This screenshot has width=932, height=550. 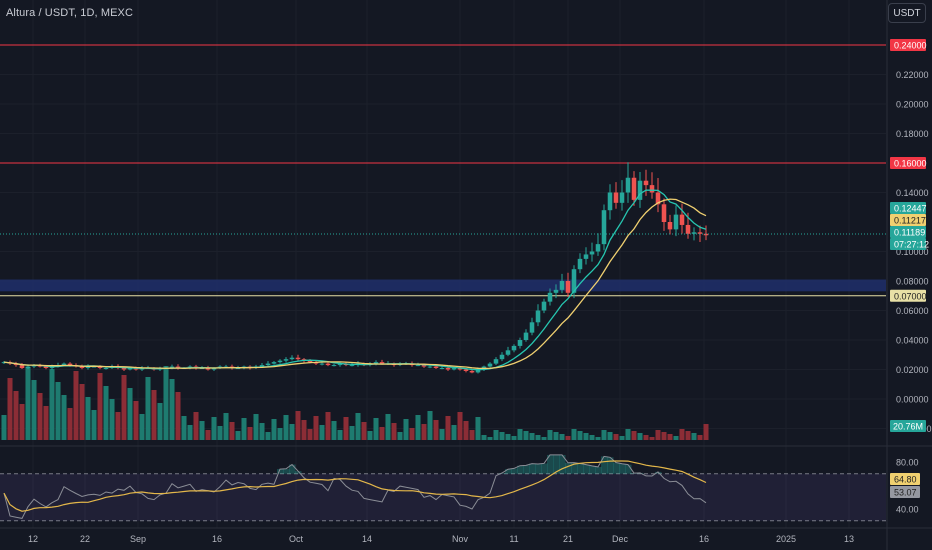 I want to click on rsi-value-label: 64.80, so click(x=905, y=480).